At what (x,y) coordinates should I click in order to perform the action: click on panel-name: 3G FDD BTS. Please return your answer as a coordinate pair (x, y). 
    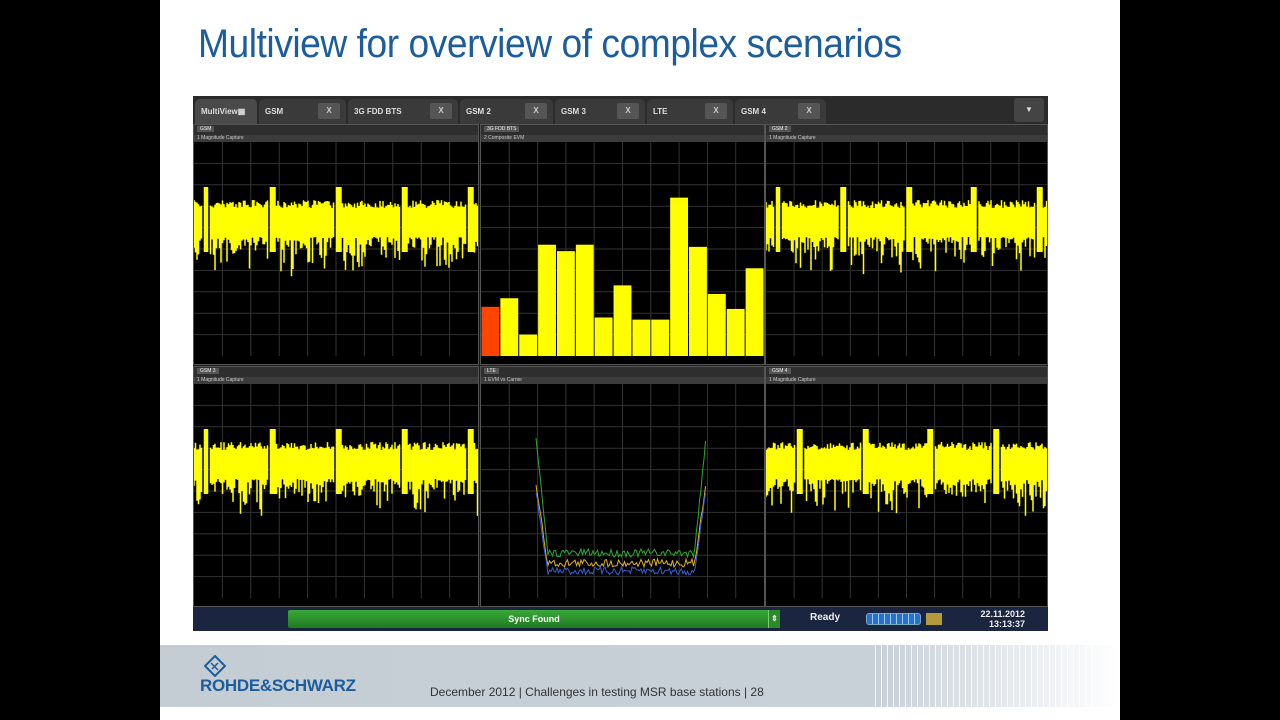
    Looking at the image, I should click on (502, 129).